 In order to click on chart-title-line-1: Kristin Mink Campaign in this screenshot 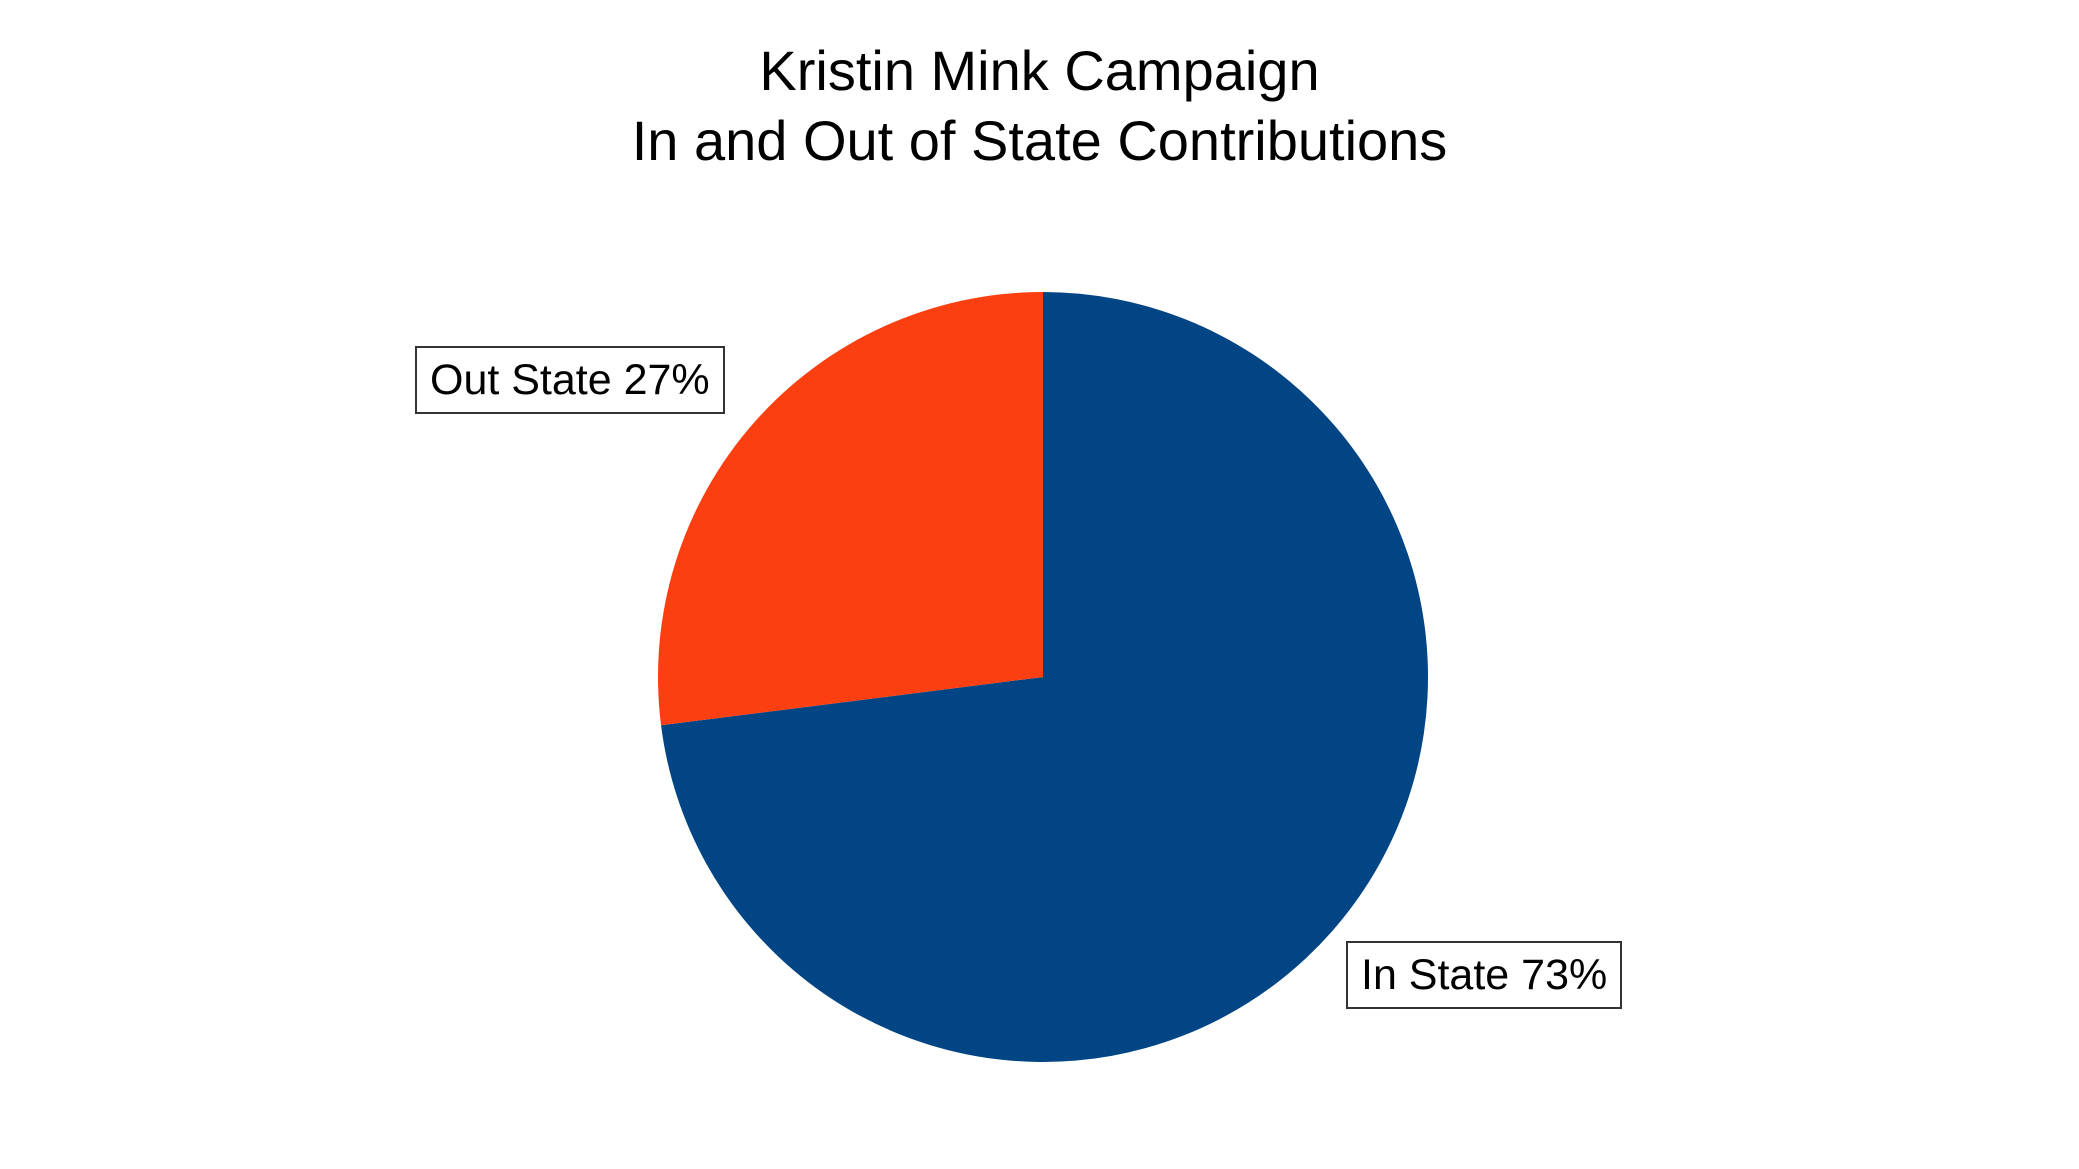, I will do `click(1039, 70)`.